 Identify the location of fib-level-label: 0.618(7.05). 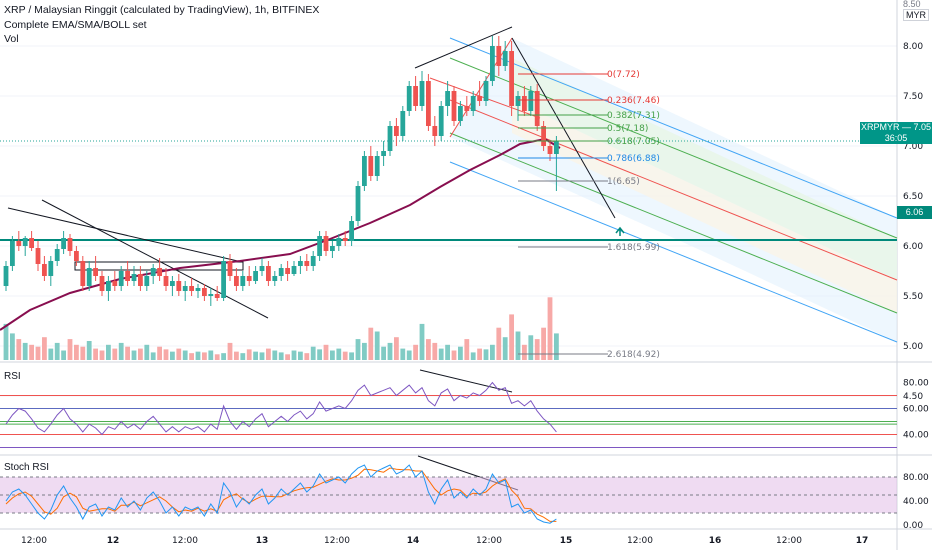
(633, 142).